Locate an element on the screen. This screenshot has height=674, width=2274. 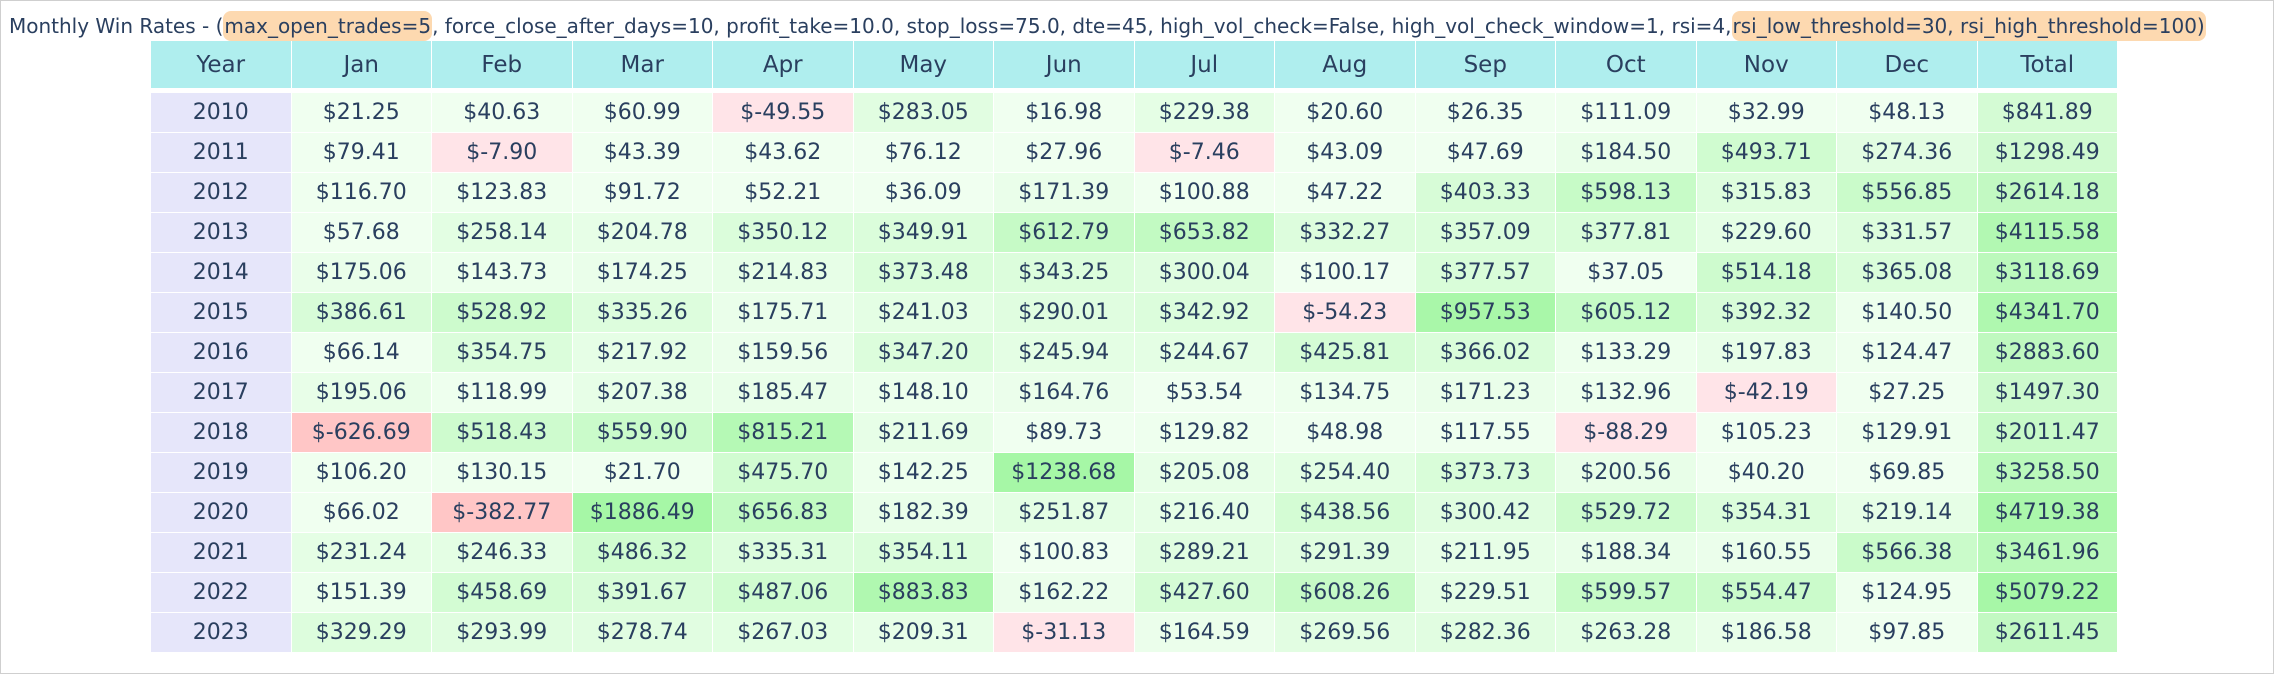
value-cell: $211.95 is located at coordinates (1485, 553).